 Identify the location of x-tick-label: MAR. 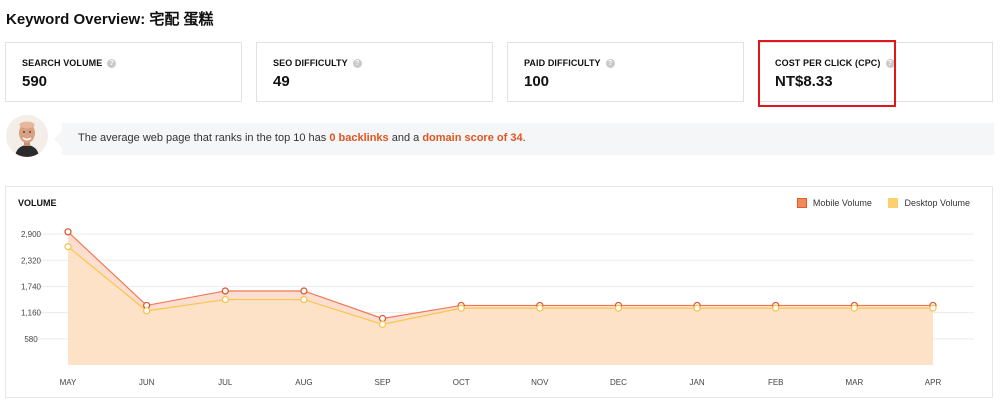
(854, 382).